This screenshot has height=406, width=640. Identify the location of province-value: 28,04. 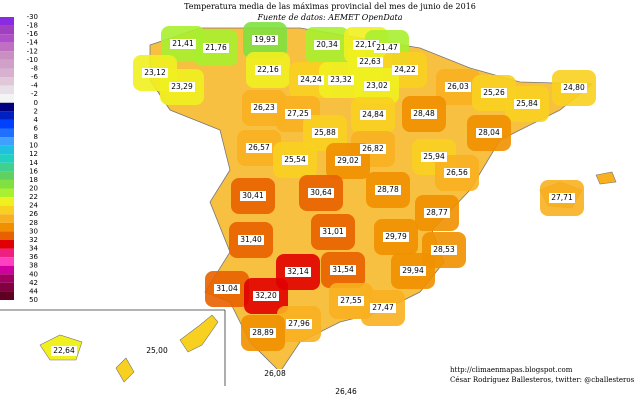
(489, 132).